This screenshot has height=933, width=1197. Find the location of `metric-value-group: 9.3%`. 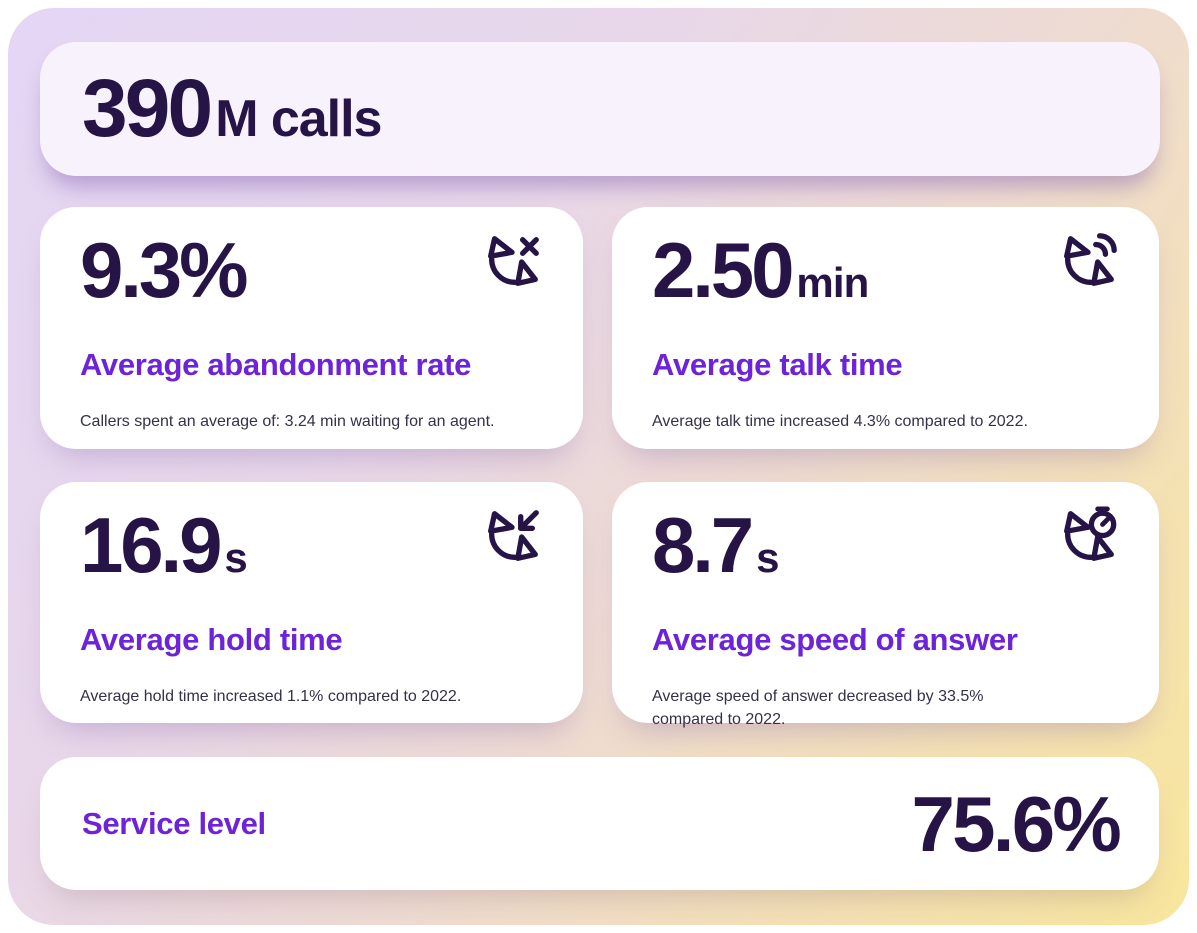

metric-value-group: 9.3% is located at coordinates (165, 270).